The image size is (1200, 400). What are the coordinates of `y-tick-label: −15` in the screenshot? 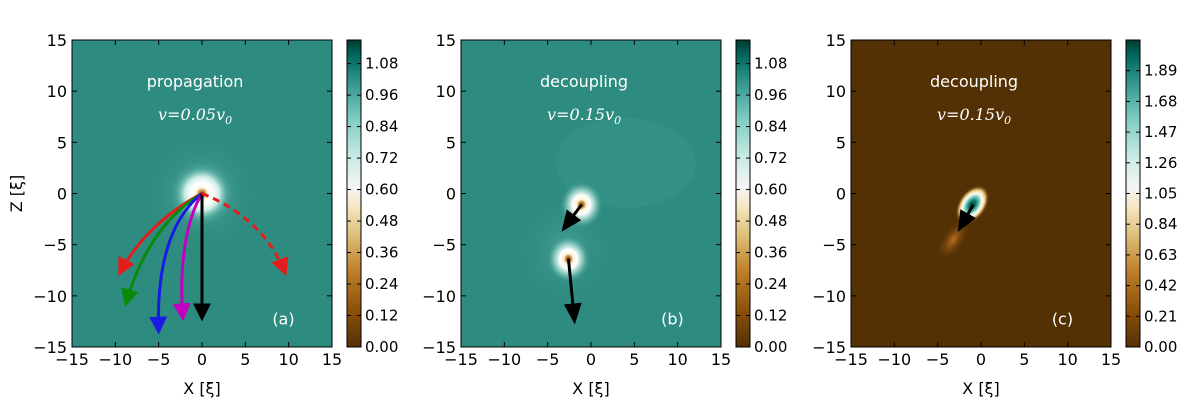 It's located at (50, 347).